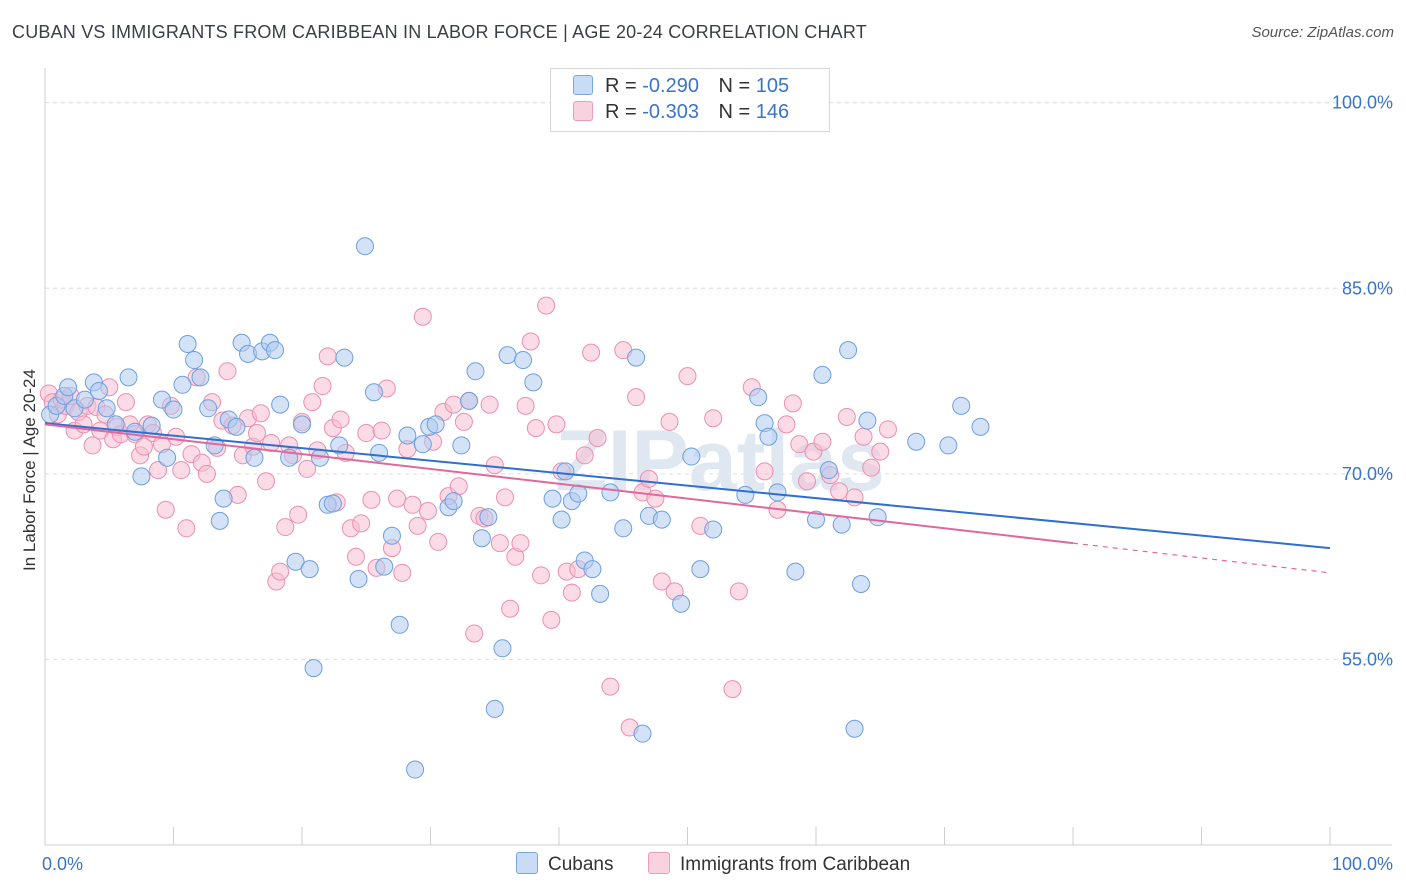 The height and width of the screenshot is (892, 1406). Describe the element at coordinates (670, 112) in the screenshot. I see `r-value: -0.303` at that location.